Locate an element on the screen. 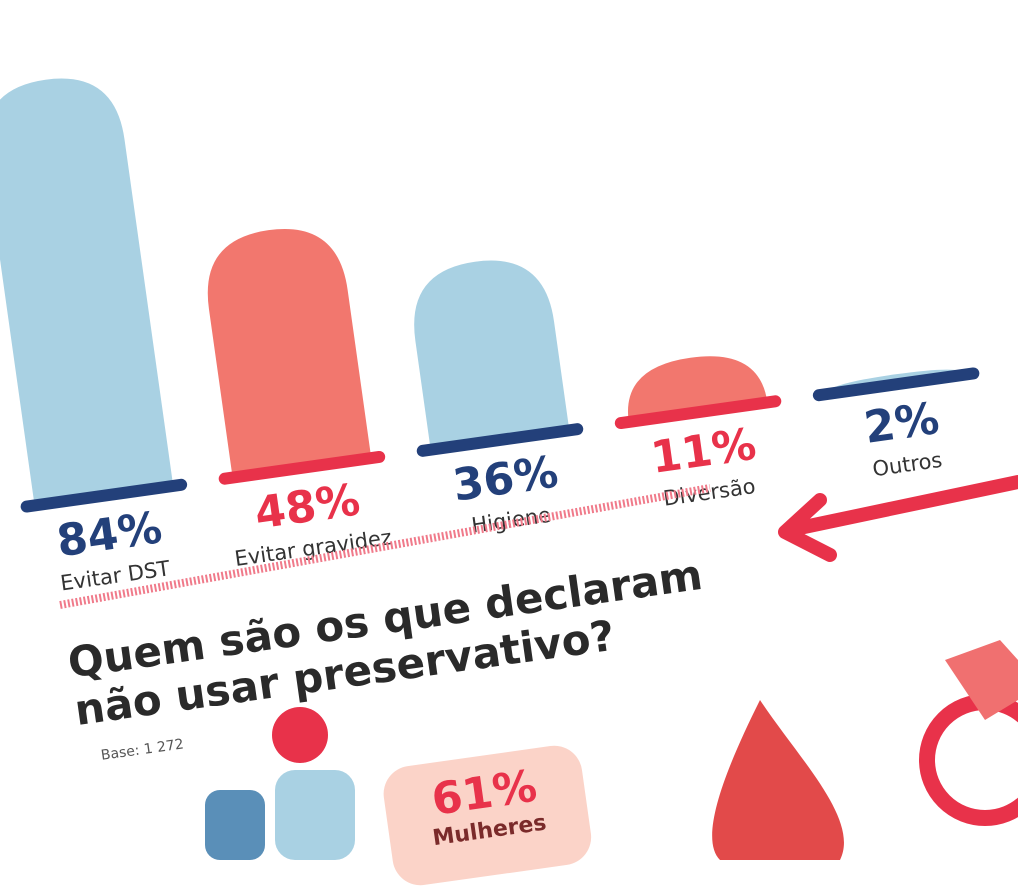 Image resolution: width=1018 pixels, height=889 pixels. arrow is located at coordinates (898, 518).